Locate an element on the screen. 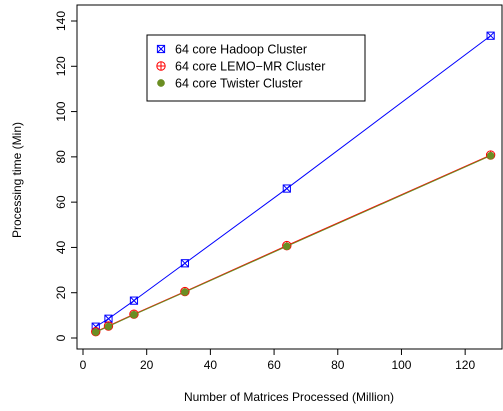 The height and width of the screenshot is (411, 503). x-tick-label: 40 is located at coordinates (211, 365).